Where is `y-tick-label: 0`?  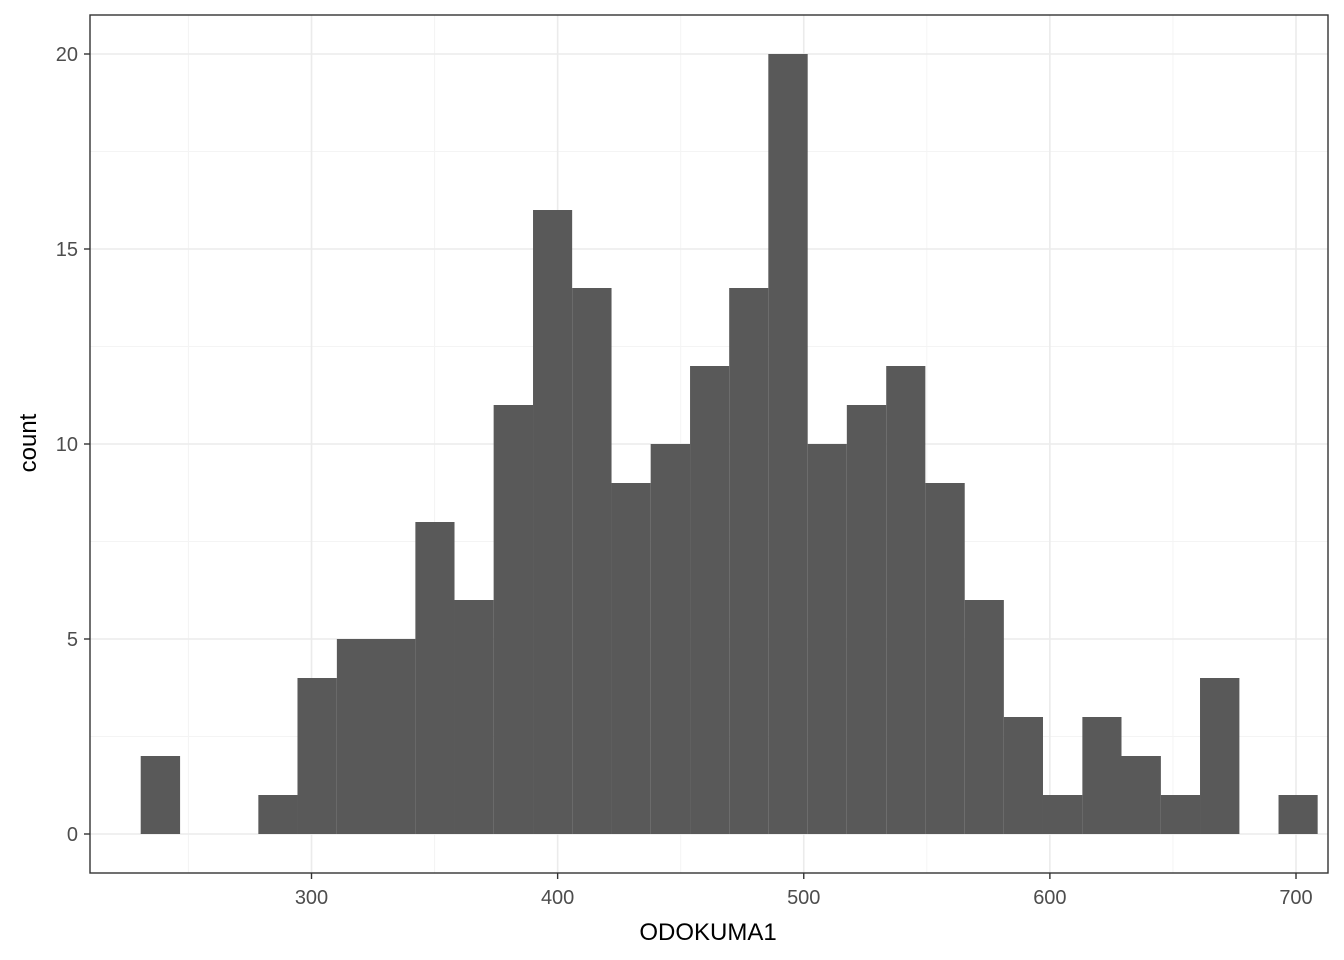 y-tick-label: 0 is located at coordinates (72, 835).